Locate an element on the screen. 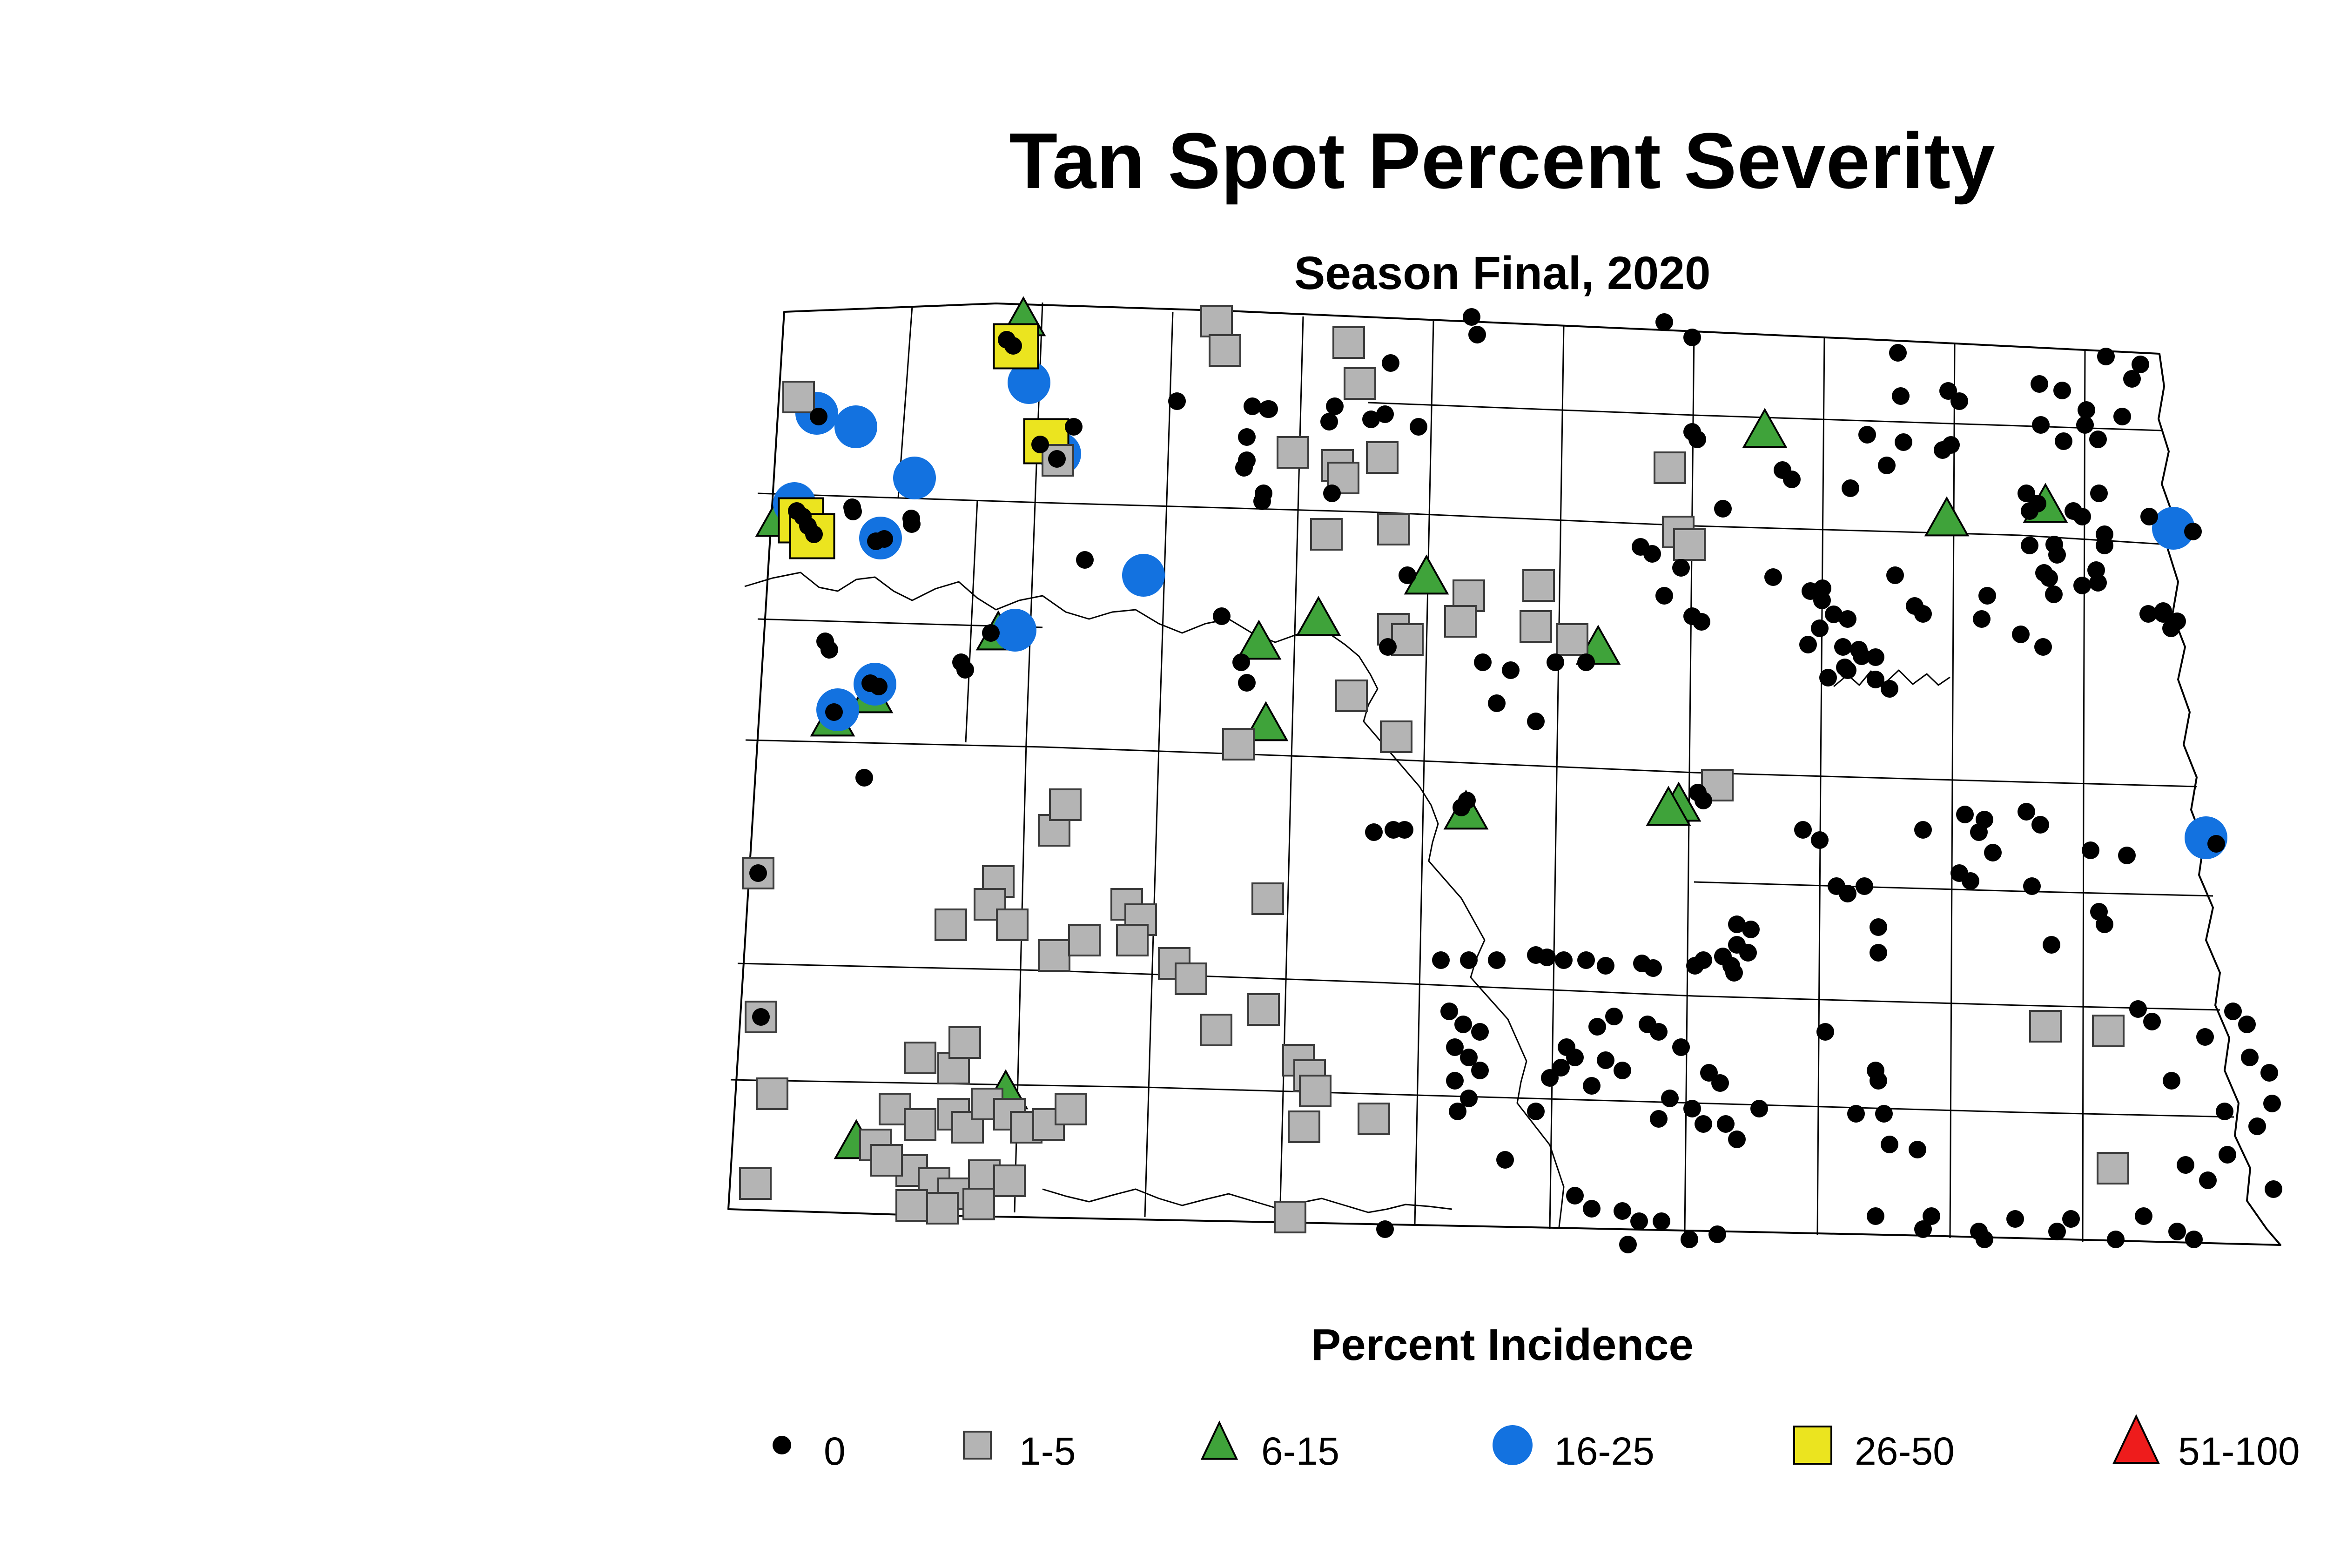 Image resolution: width=2327 pixels, height=1568 pixels. legend-label: 0 is located at coordinates (835, 1451).